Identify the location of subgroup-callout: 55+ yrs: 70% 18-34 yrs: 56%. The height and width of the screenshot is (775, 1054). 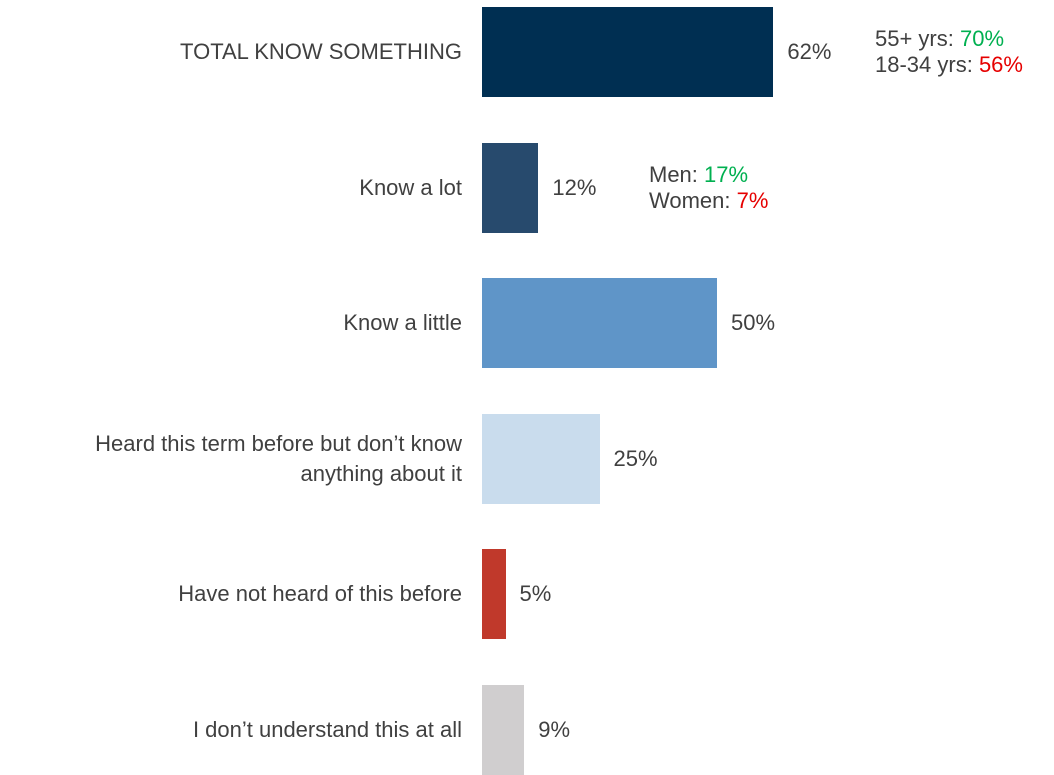
(949, 52).